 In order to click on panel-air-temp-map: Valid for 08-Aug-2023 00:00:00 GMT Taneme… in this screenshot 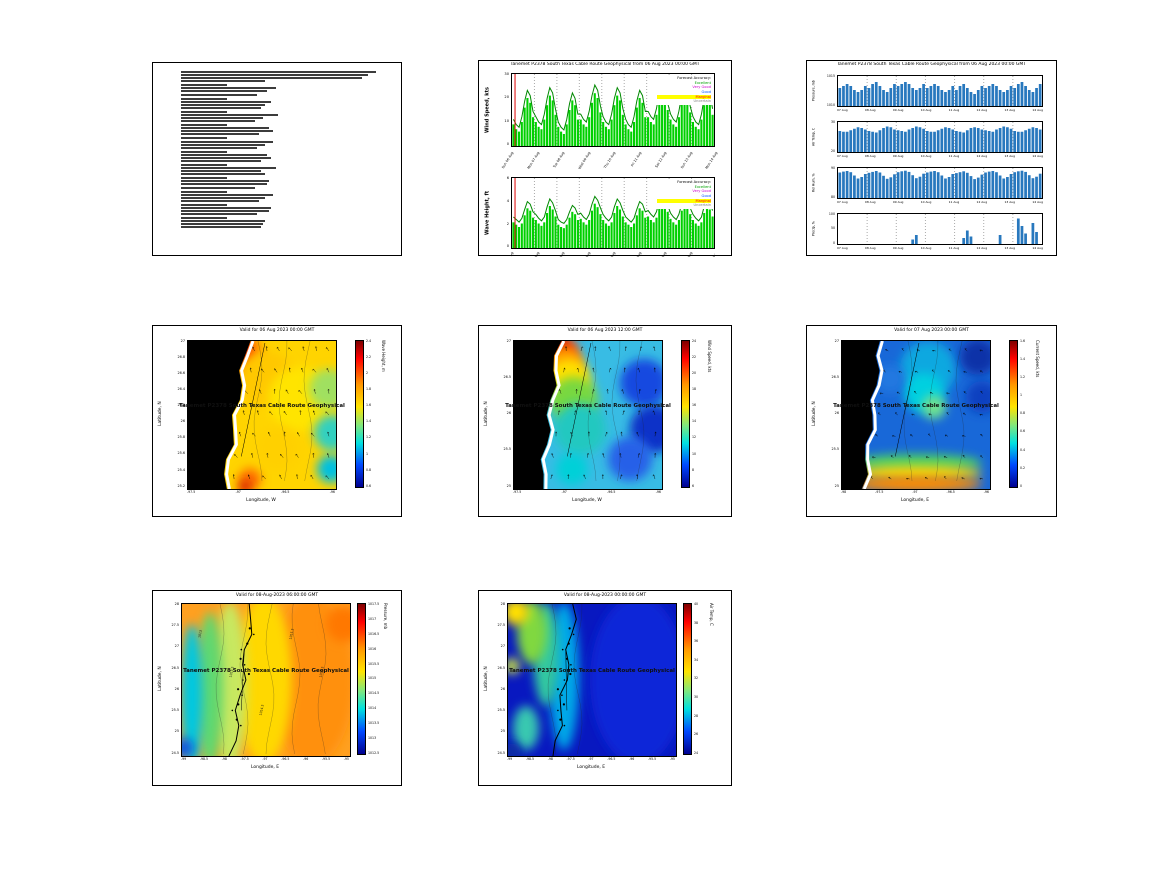, I will do `click(605, 688)`.